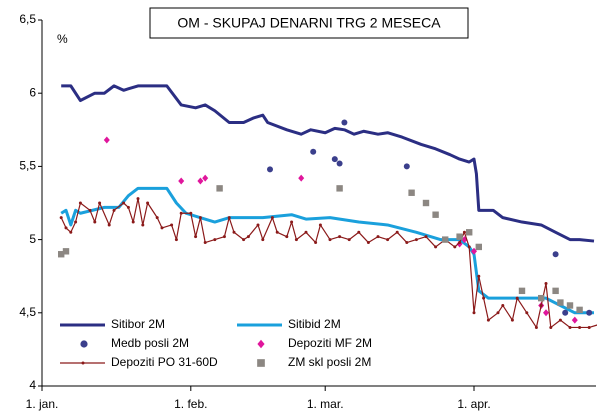 The height and width of the screenshot is (414, 597). I want to click on legend-label: Sitibor 2M, so click(138, 324).